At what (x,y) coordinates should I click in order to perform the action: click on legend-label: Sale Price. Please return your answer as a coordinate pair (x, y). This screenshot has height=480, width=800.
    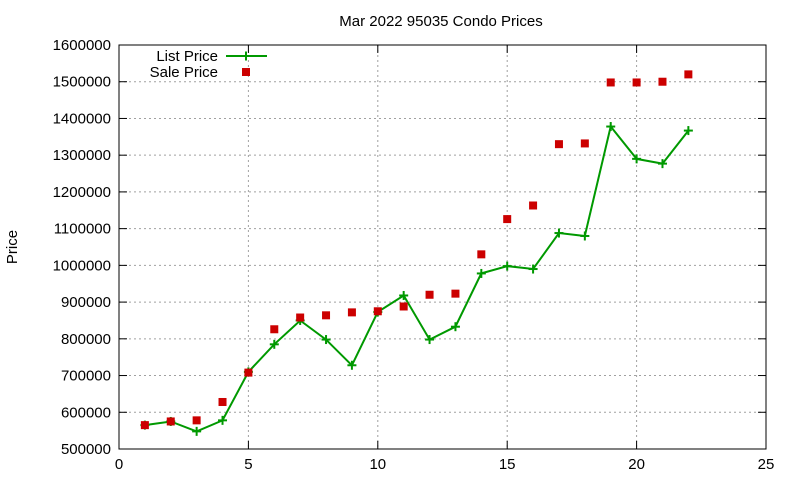
    Looking at the image, I should click on (184, 72).